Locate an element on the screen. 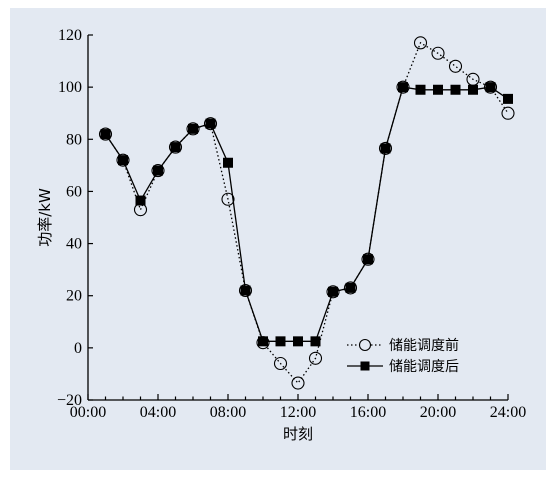 The width and height of the screenshot is (560, 478). x-axis-label: 时刻 is located at coordinates (298, 434).